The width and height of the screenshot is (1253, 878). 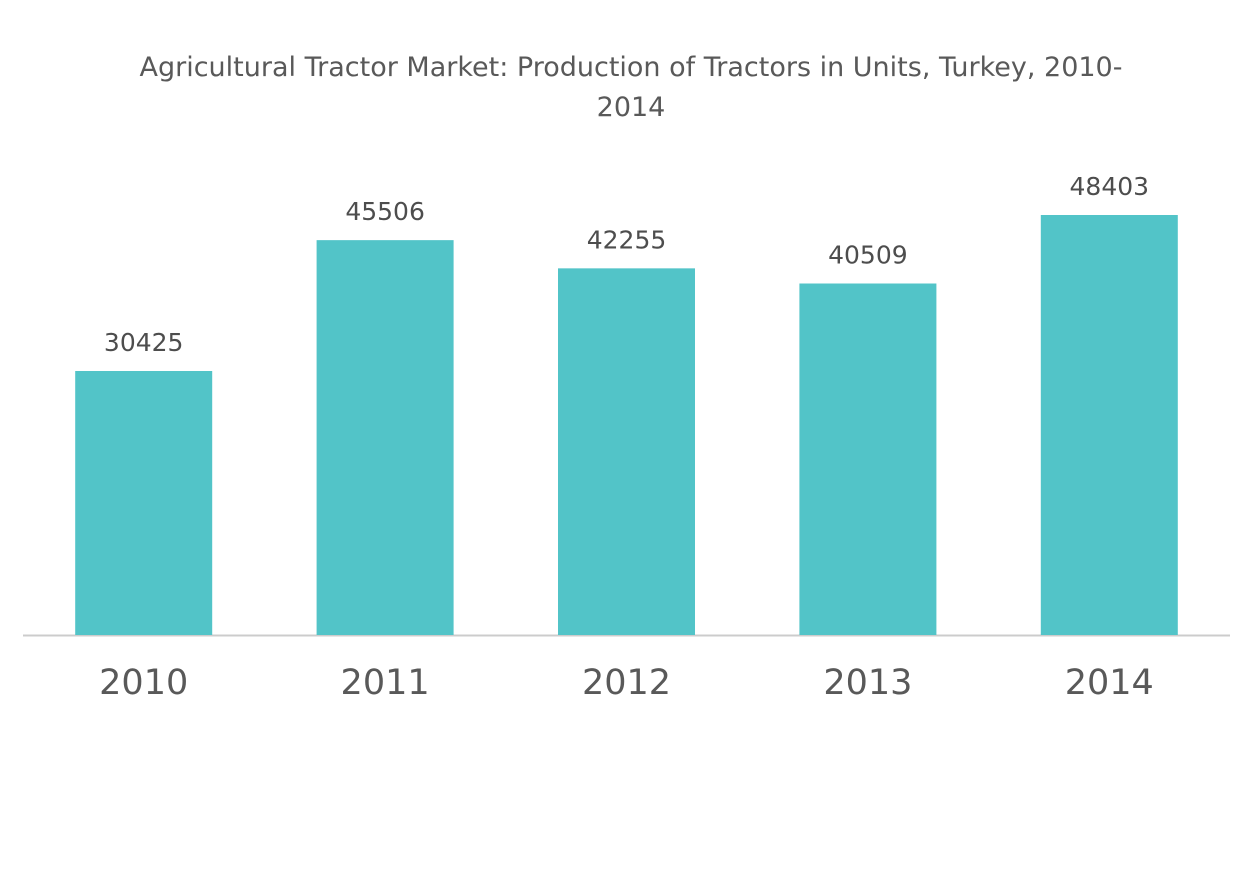 What do you see at coordinates (868, 254) in the screenshot?
I see `value-label: 40509` at bounding box center [868, 254].